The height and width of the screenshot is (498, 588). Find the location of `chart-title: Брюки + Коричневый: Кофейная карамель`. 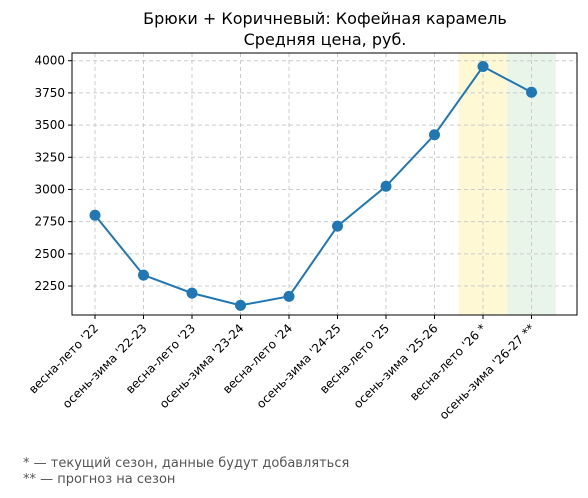

chart-title: Брюки + Коричневый: Кофейная карамель is located at coordinates (325, 18).